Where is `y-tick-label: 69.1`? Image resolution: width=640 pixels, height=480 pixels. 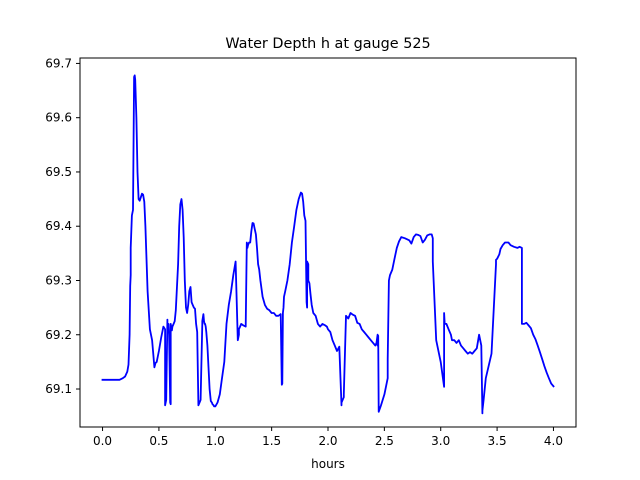
y-tick-label: 69.1 is located at coordinates (58, 389).